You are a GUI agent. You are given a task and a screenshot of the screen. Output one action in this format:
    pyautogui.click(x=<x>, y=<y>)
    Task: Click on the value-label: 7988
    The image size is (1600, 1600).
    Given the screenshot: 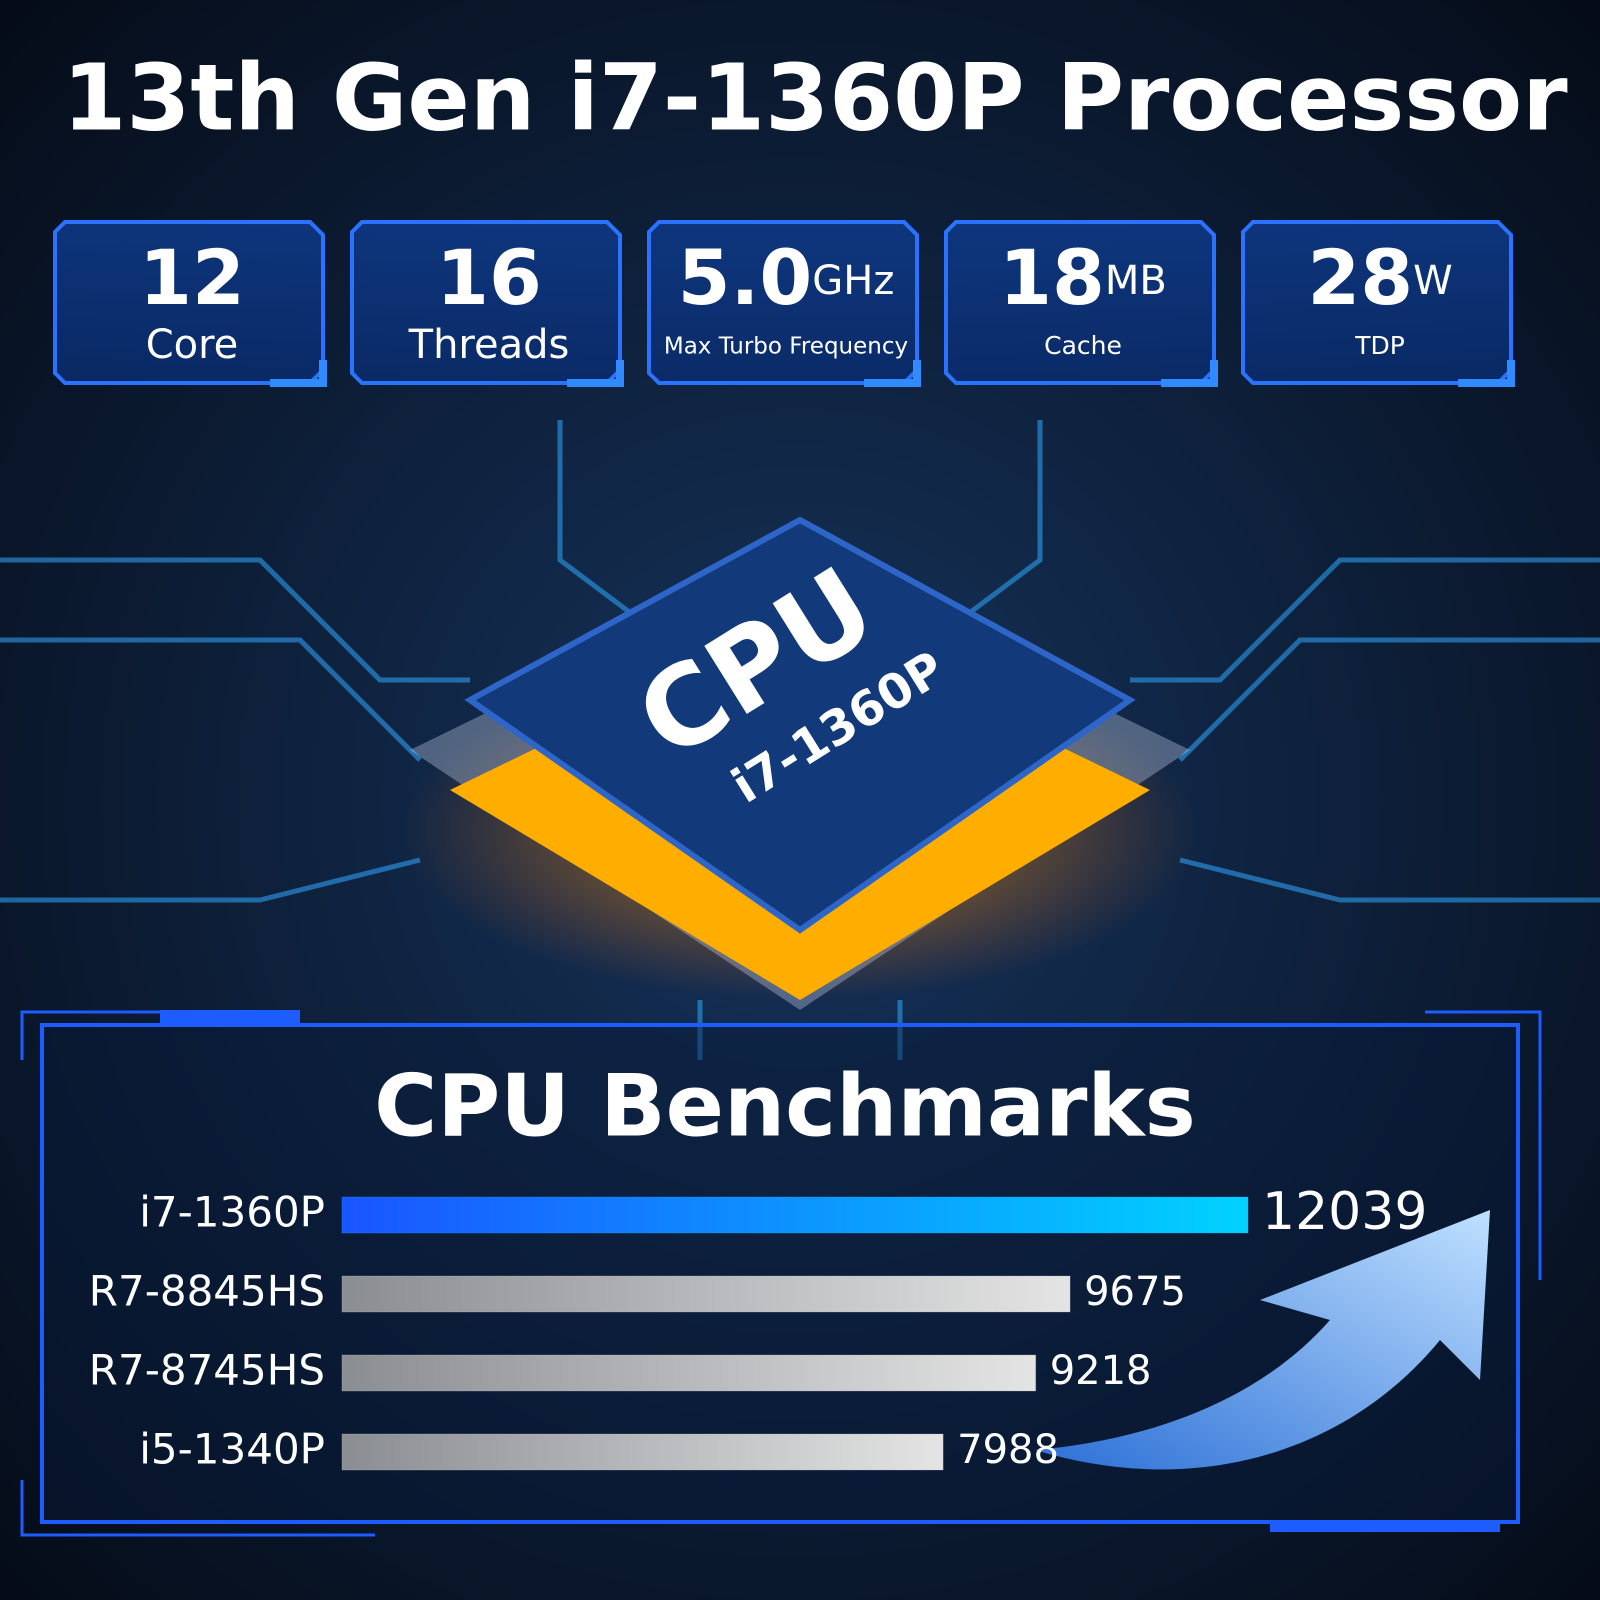 What is the action you would take?
    pyautogui.click(x=1008, y=1450)
    